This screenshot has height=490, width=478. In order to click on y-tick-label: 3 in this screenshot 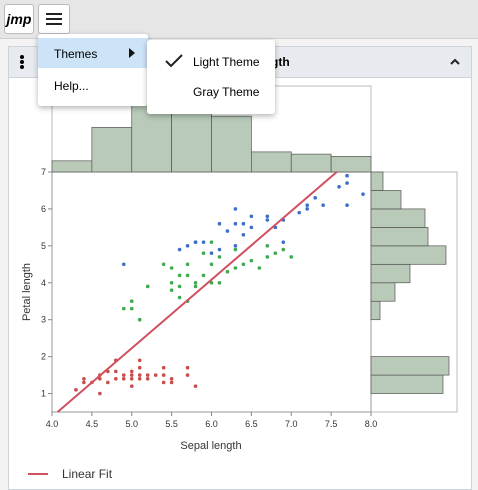, I will do `click(43, 320)`.